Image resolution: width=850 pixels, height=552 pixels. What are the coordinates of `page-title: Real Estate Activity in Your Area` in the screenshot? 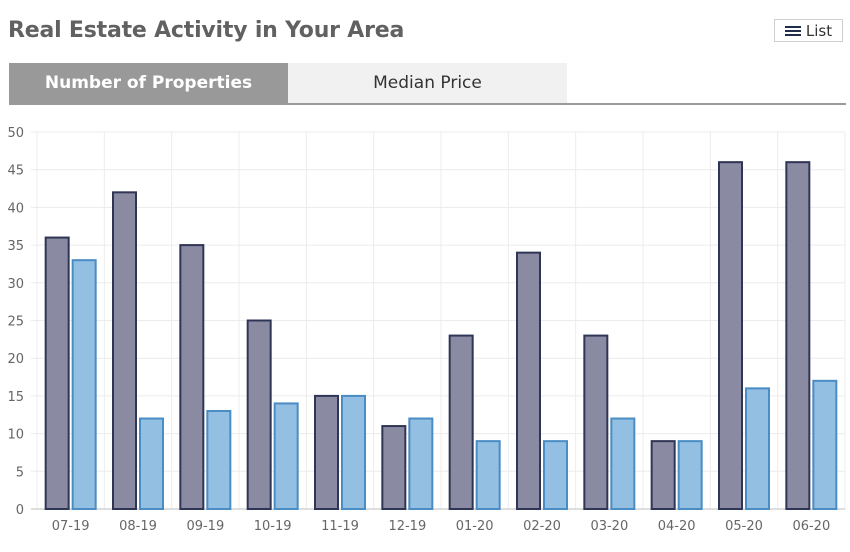 It's located at (206, 30).